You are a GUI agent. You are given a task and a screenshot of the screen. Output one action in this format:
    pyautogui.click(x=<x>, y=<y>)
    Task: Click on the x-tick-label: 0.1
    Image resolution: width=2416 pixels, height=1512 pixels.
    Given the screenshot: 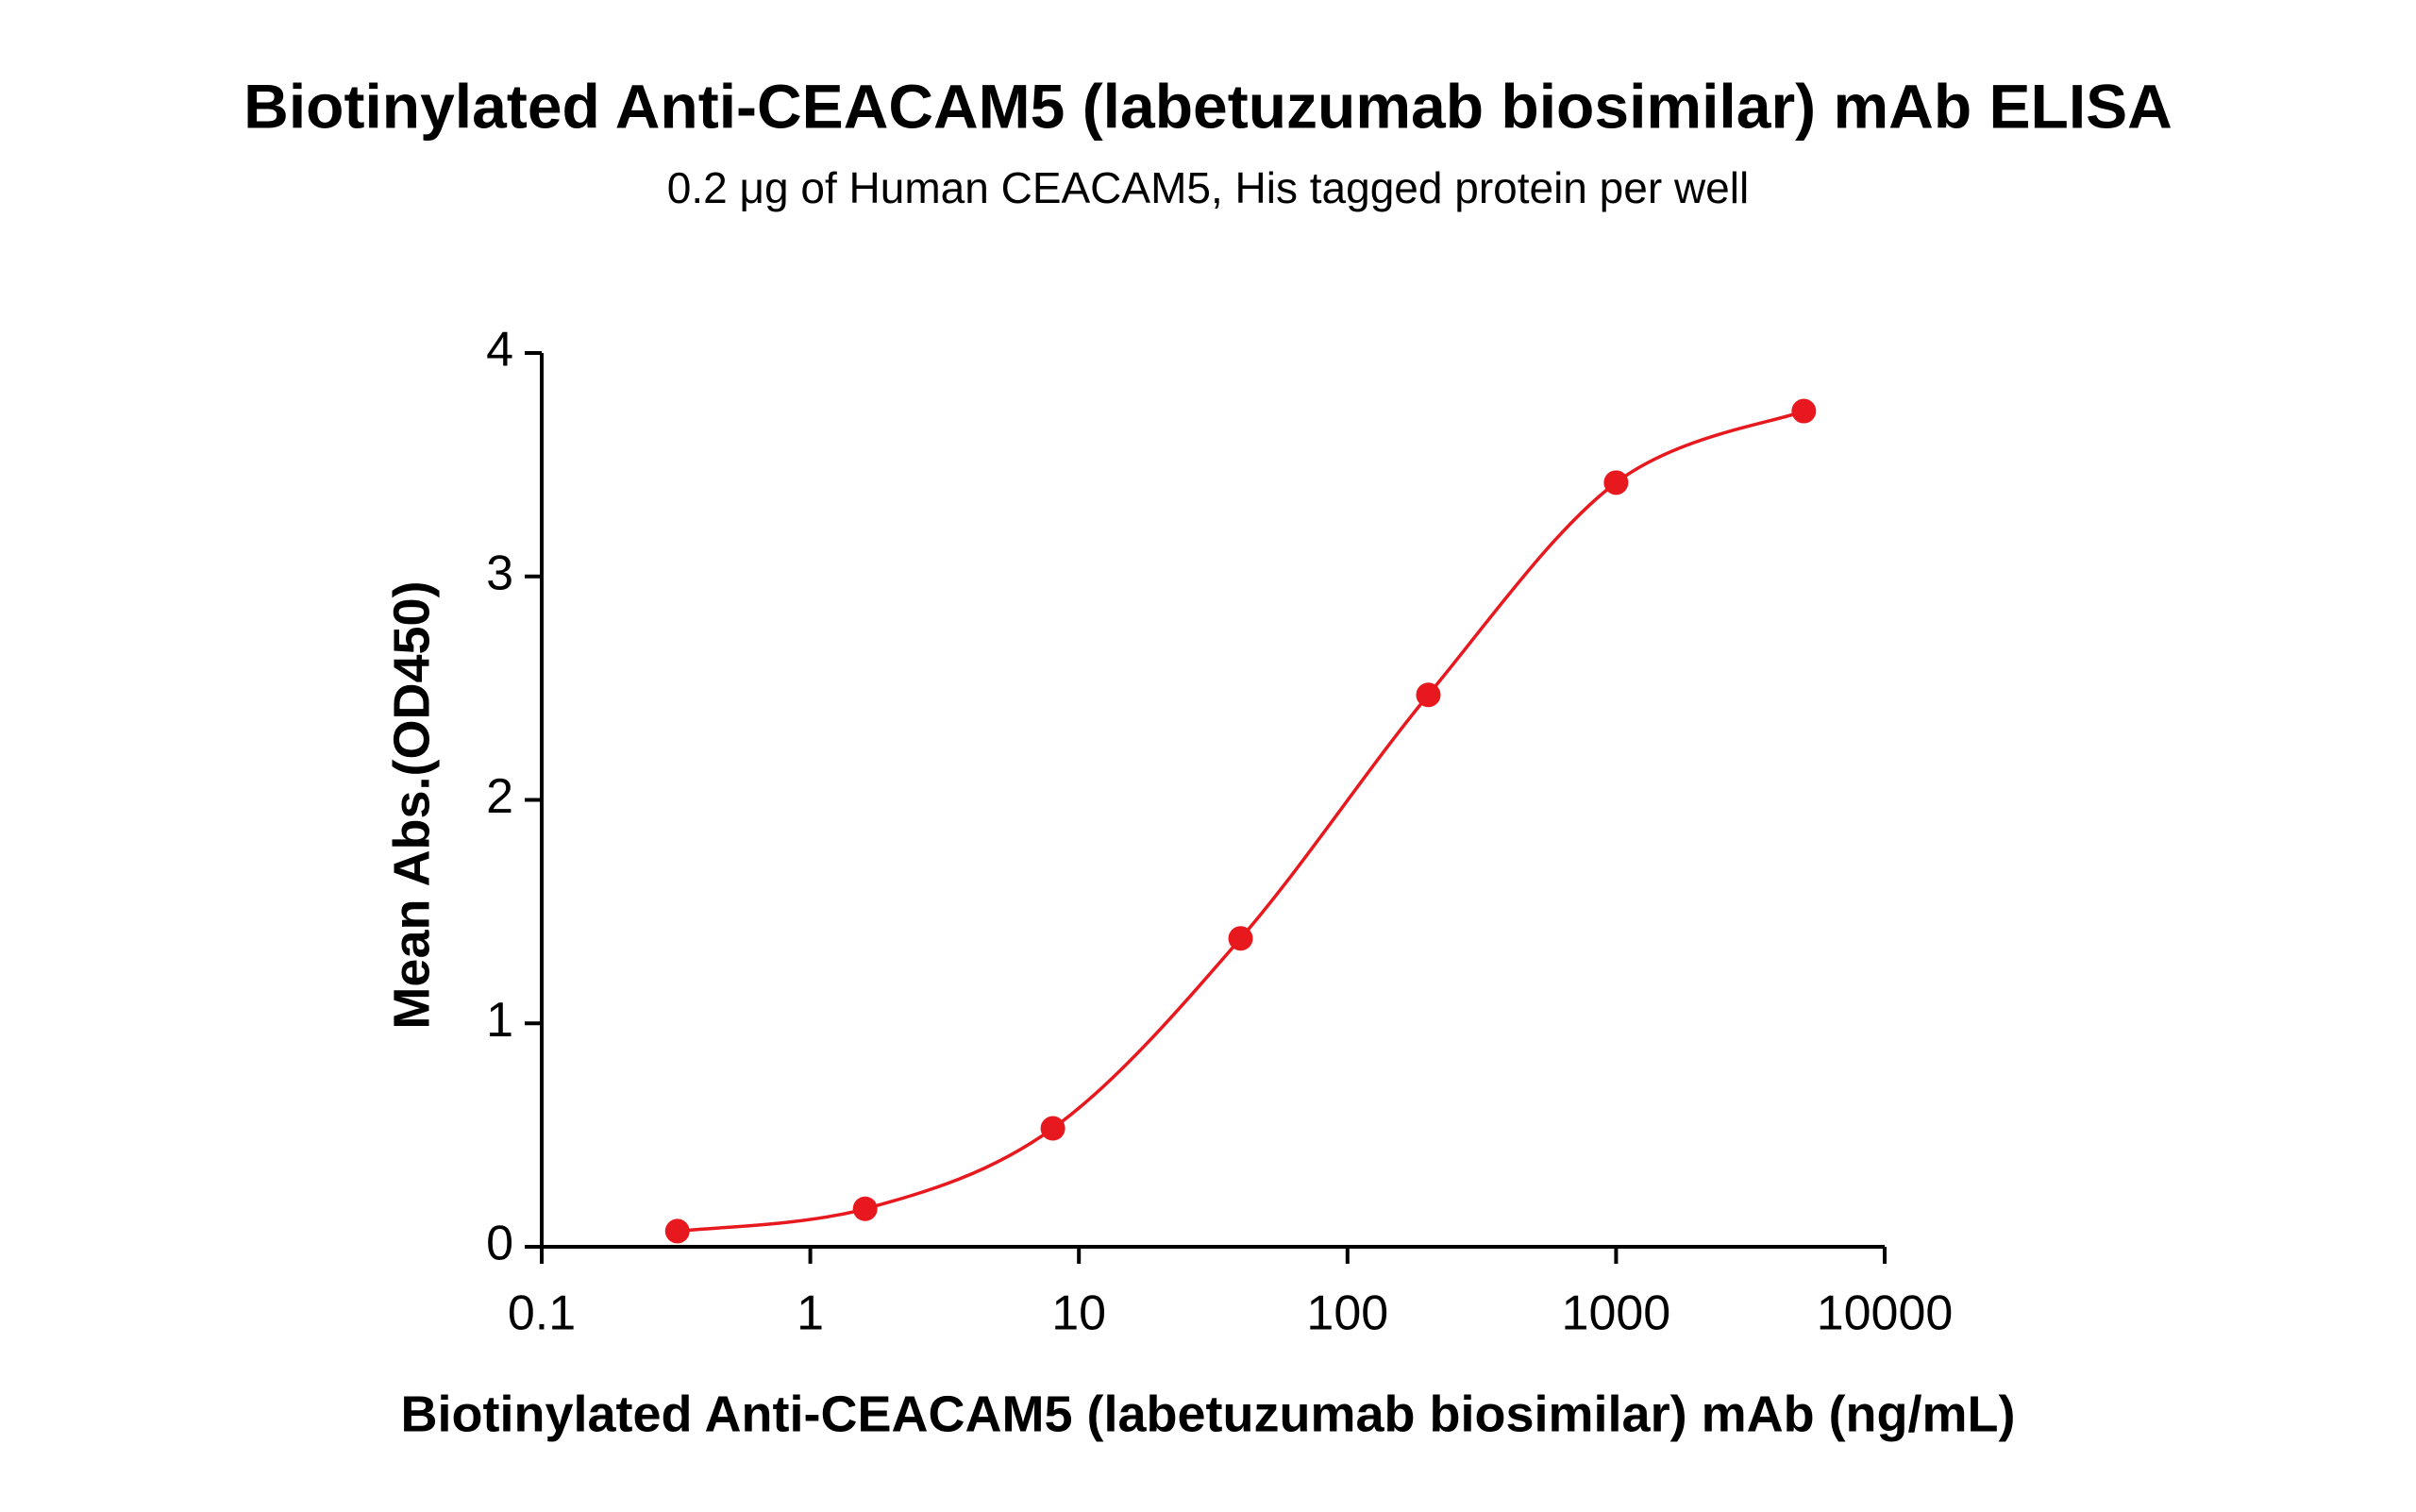 What is the action you would take?
    pyautogui.click(x=542, y=1313)
    